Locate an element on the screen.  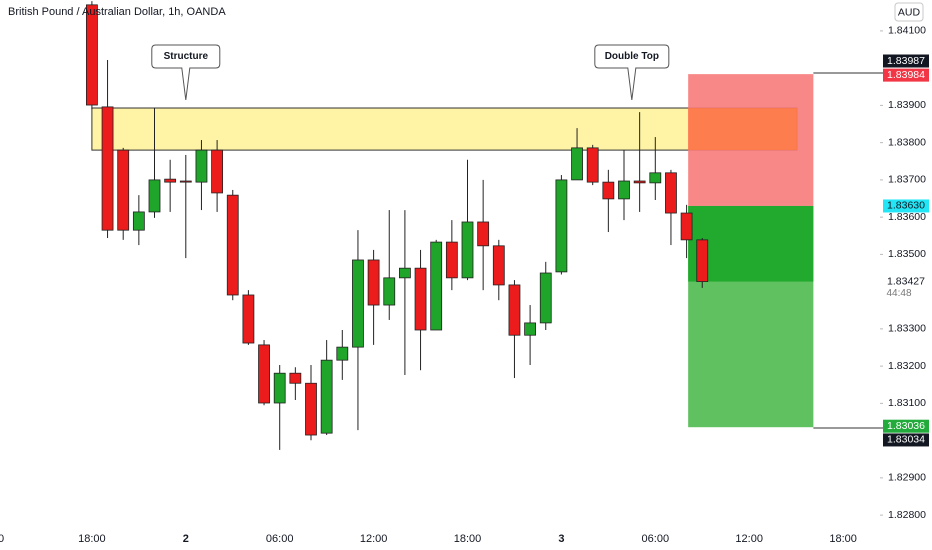
y-tick-label: 1.83100 is located at coordinates (907, 403).